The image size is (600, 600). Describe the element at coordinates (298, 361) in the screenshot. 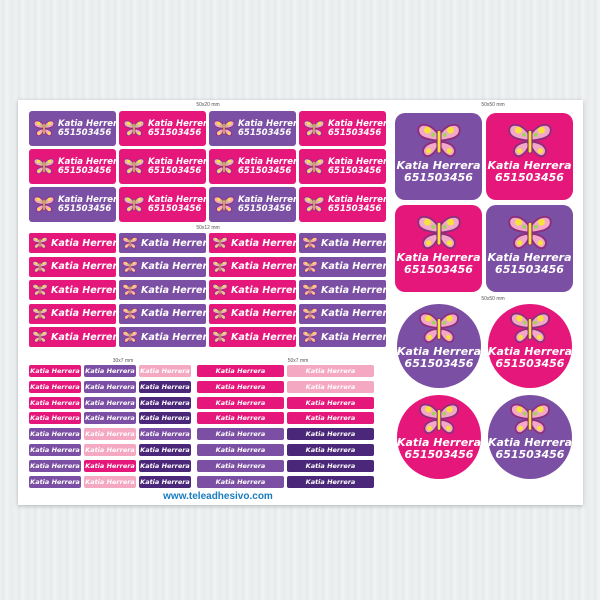

I see `size-label-50x7: 50x7 mm` at that location.